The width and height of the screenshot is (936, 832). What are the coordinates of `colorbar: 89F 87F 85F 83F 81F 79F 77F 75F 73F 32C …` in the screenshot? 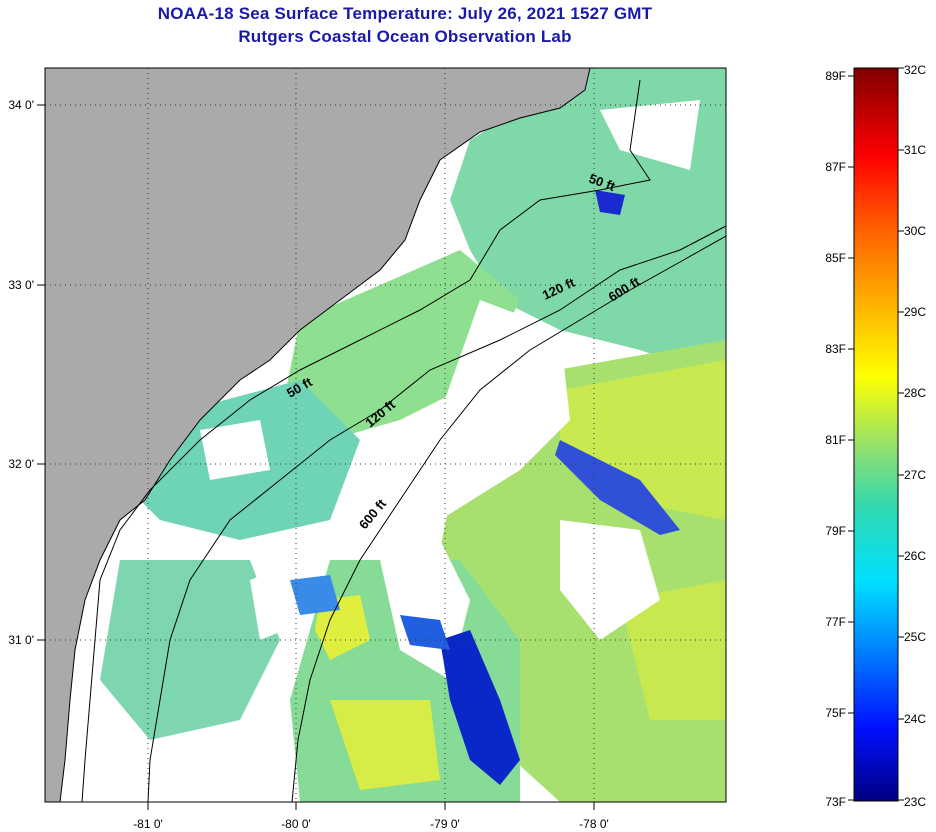 It's located at (875, 436).